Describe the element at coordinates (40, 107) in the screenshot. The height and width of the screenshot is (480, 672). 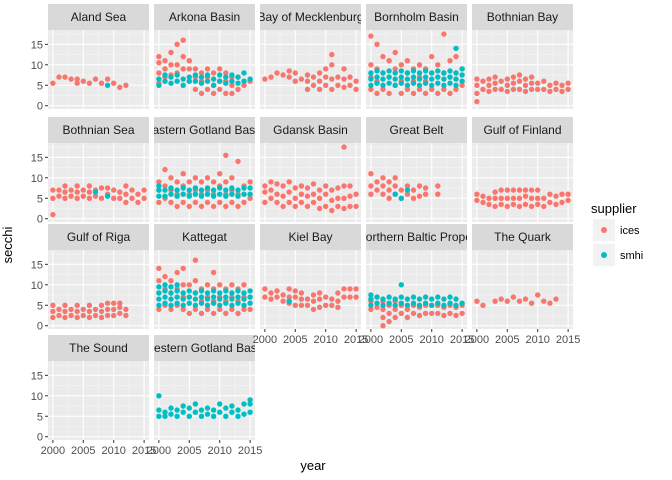
I see `y-tick-label: 0` at that location.